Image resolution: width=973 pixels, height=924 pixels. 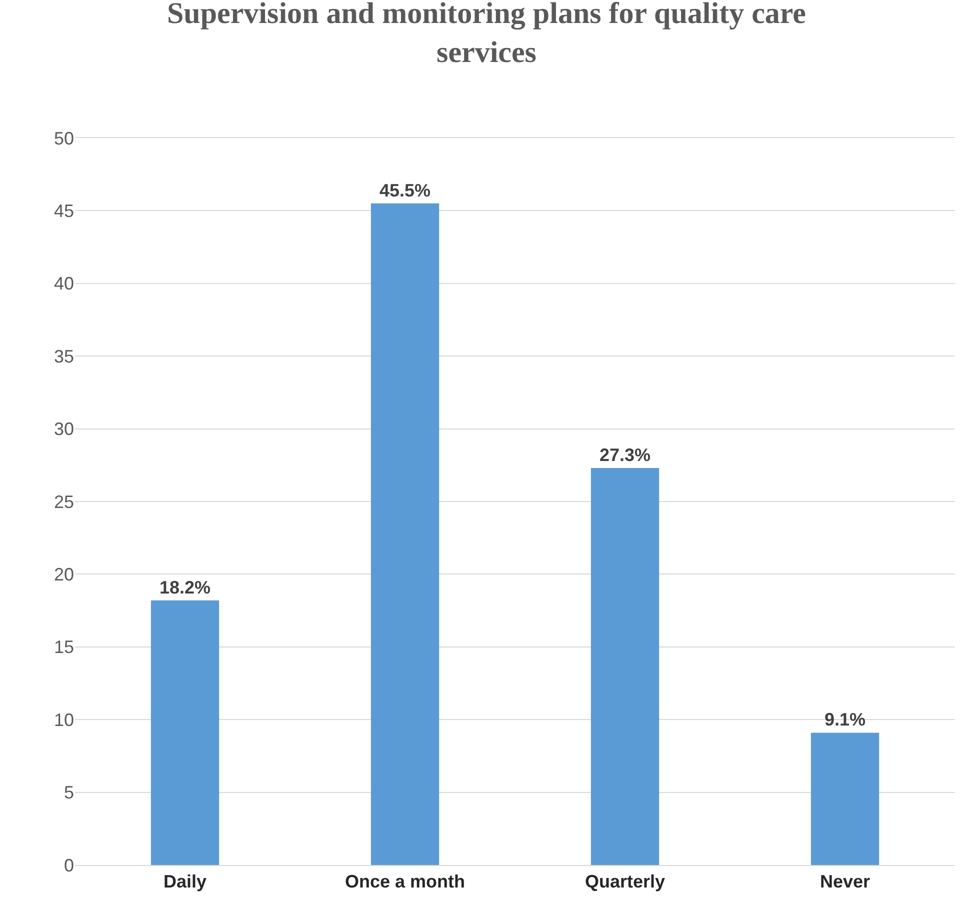 I want to click on x-tick-label: Quarterly, so click(x=625, y=882).